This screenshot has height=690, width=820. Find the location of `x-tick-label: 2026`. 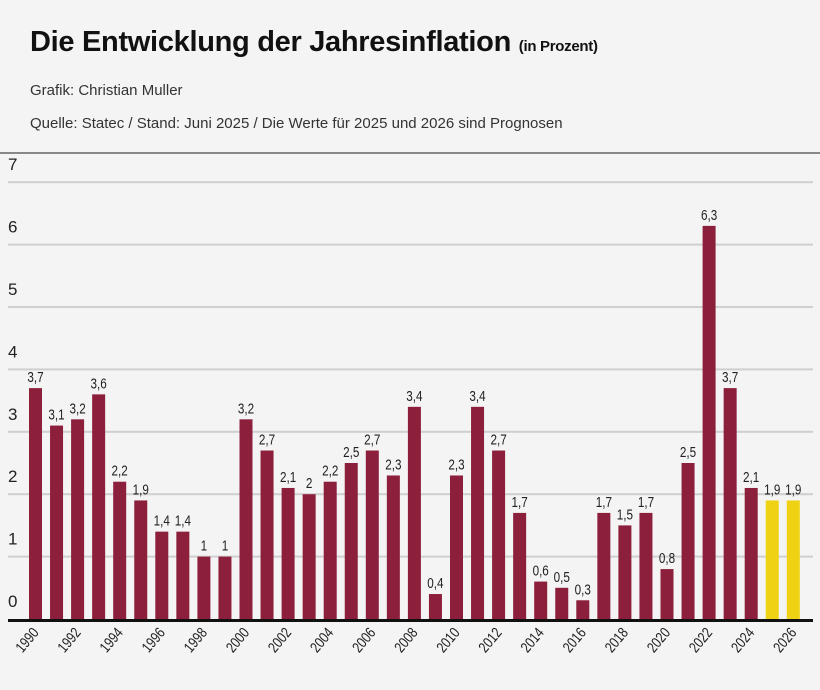

x-tick-label: 2026 is located at coordinates (785, 639).